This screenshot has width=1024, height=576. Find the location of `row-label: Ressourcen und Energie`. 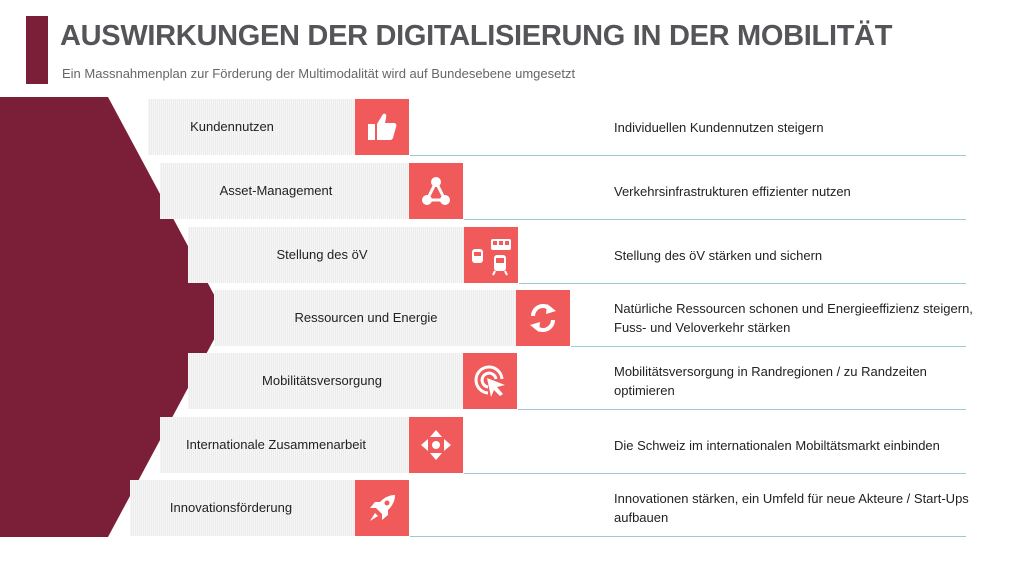

row-label: Ressourcen und Energie is located at coordinates (366, 317).